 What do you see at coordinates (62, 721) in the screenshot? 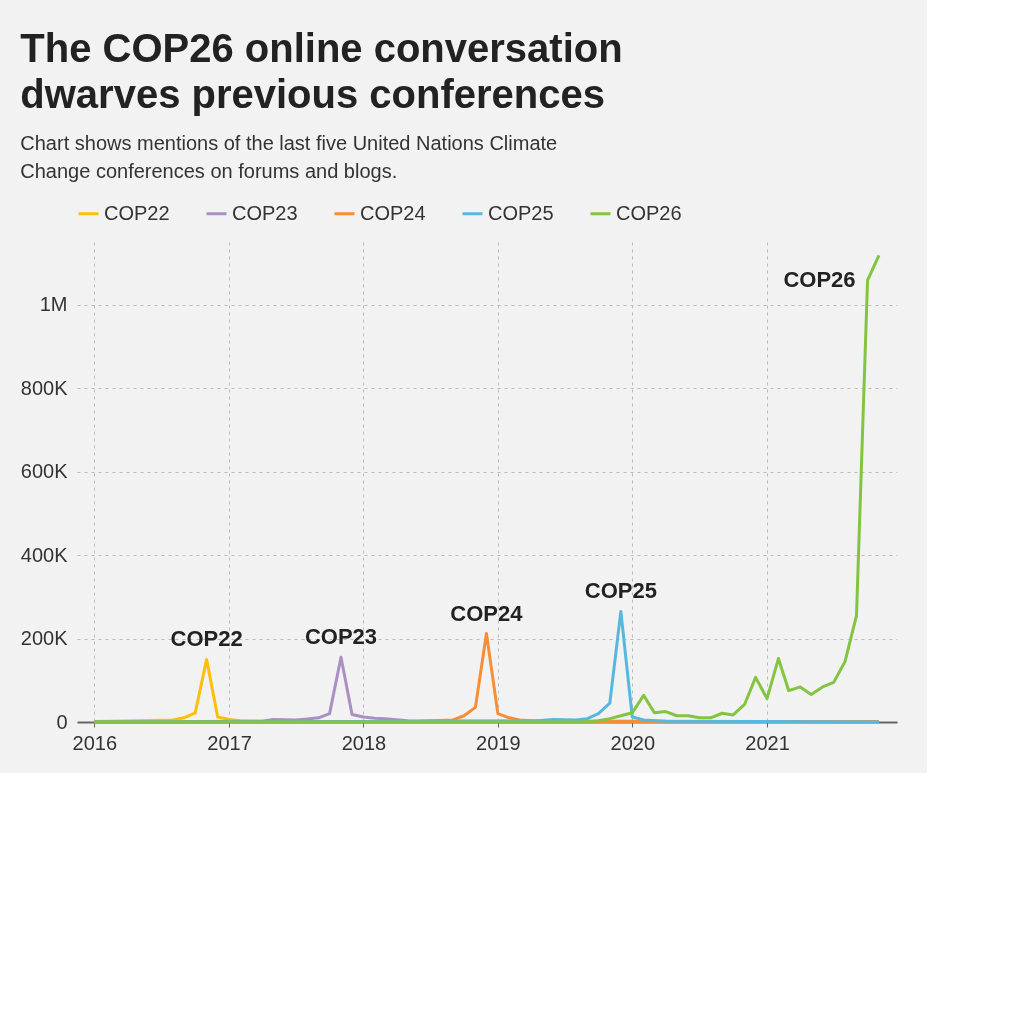
I see `y-tick-label: 0` at bounding box center [62, 721].